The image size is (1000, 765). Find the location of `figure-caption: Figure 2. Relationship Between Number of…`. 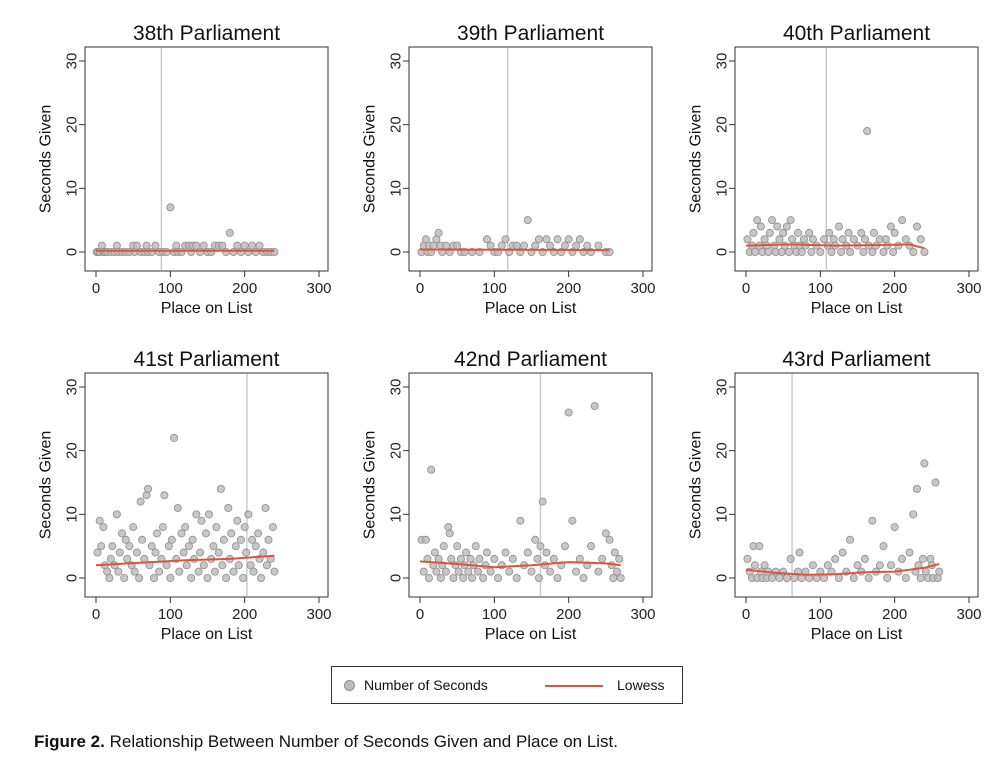

figure-caption: Figure 2. Relationship Between Number of… is located at coordinates (326, 742).